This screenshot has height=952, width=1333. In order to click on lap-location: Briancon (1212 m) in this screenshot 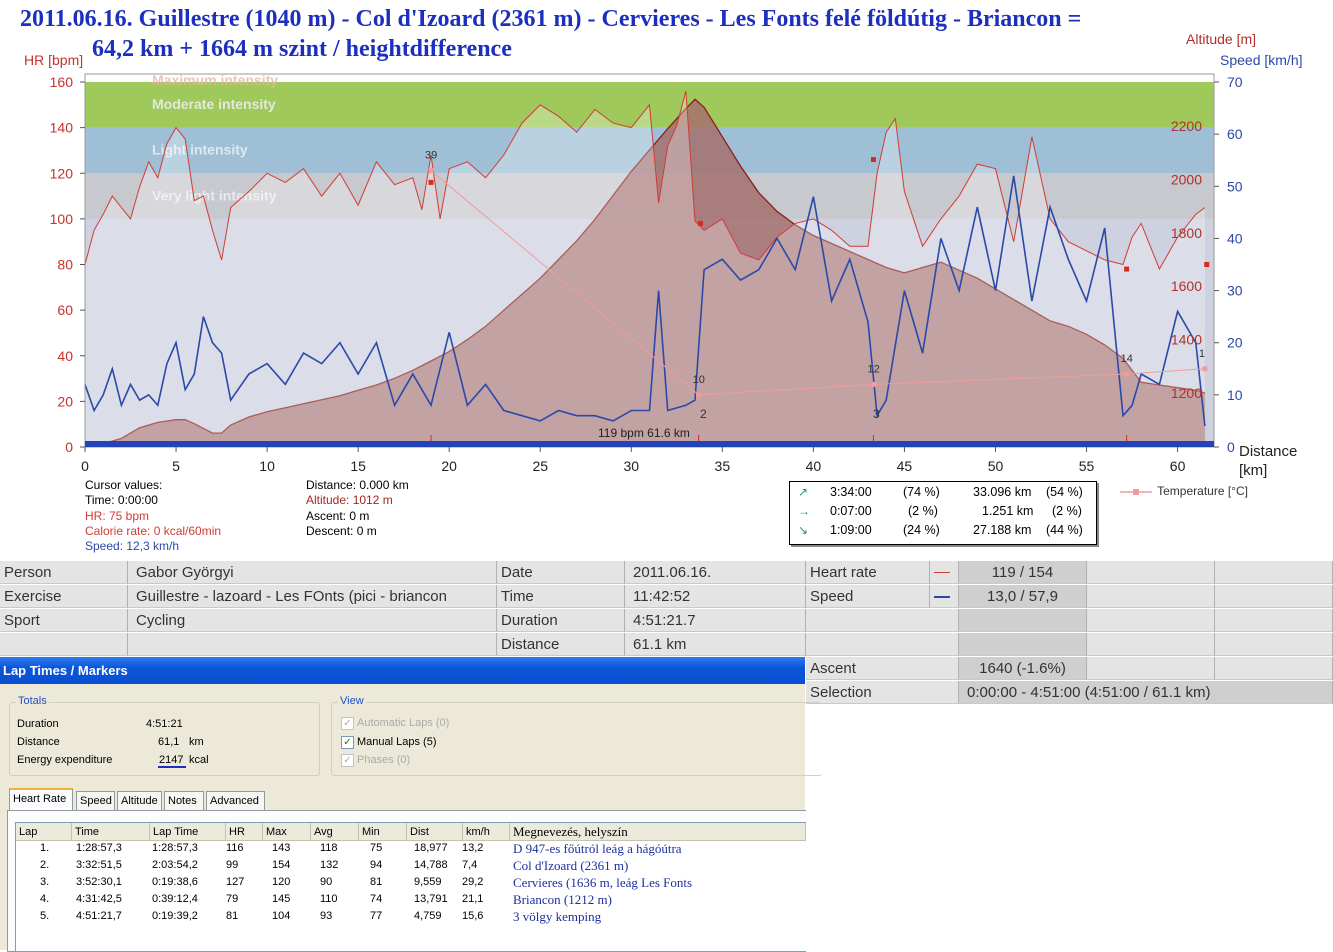, I will do `click(562, 899)`.